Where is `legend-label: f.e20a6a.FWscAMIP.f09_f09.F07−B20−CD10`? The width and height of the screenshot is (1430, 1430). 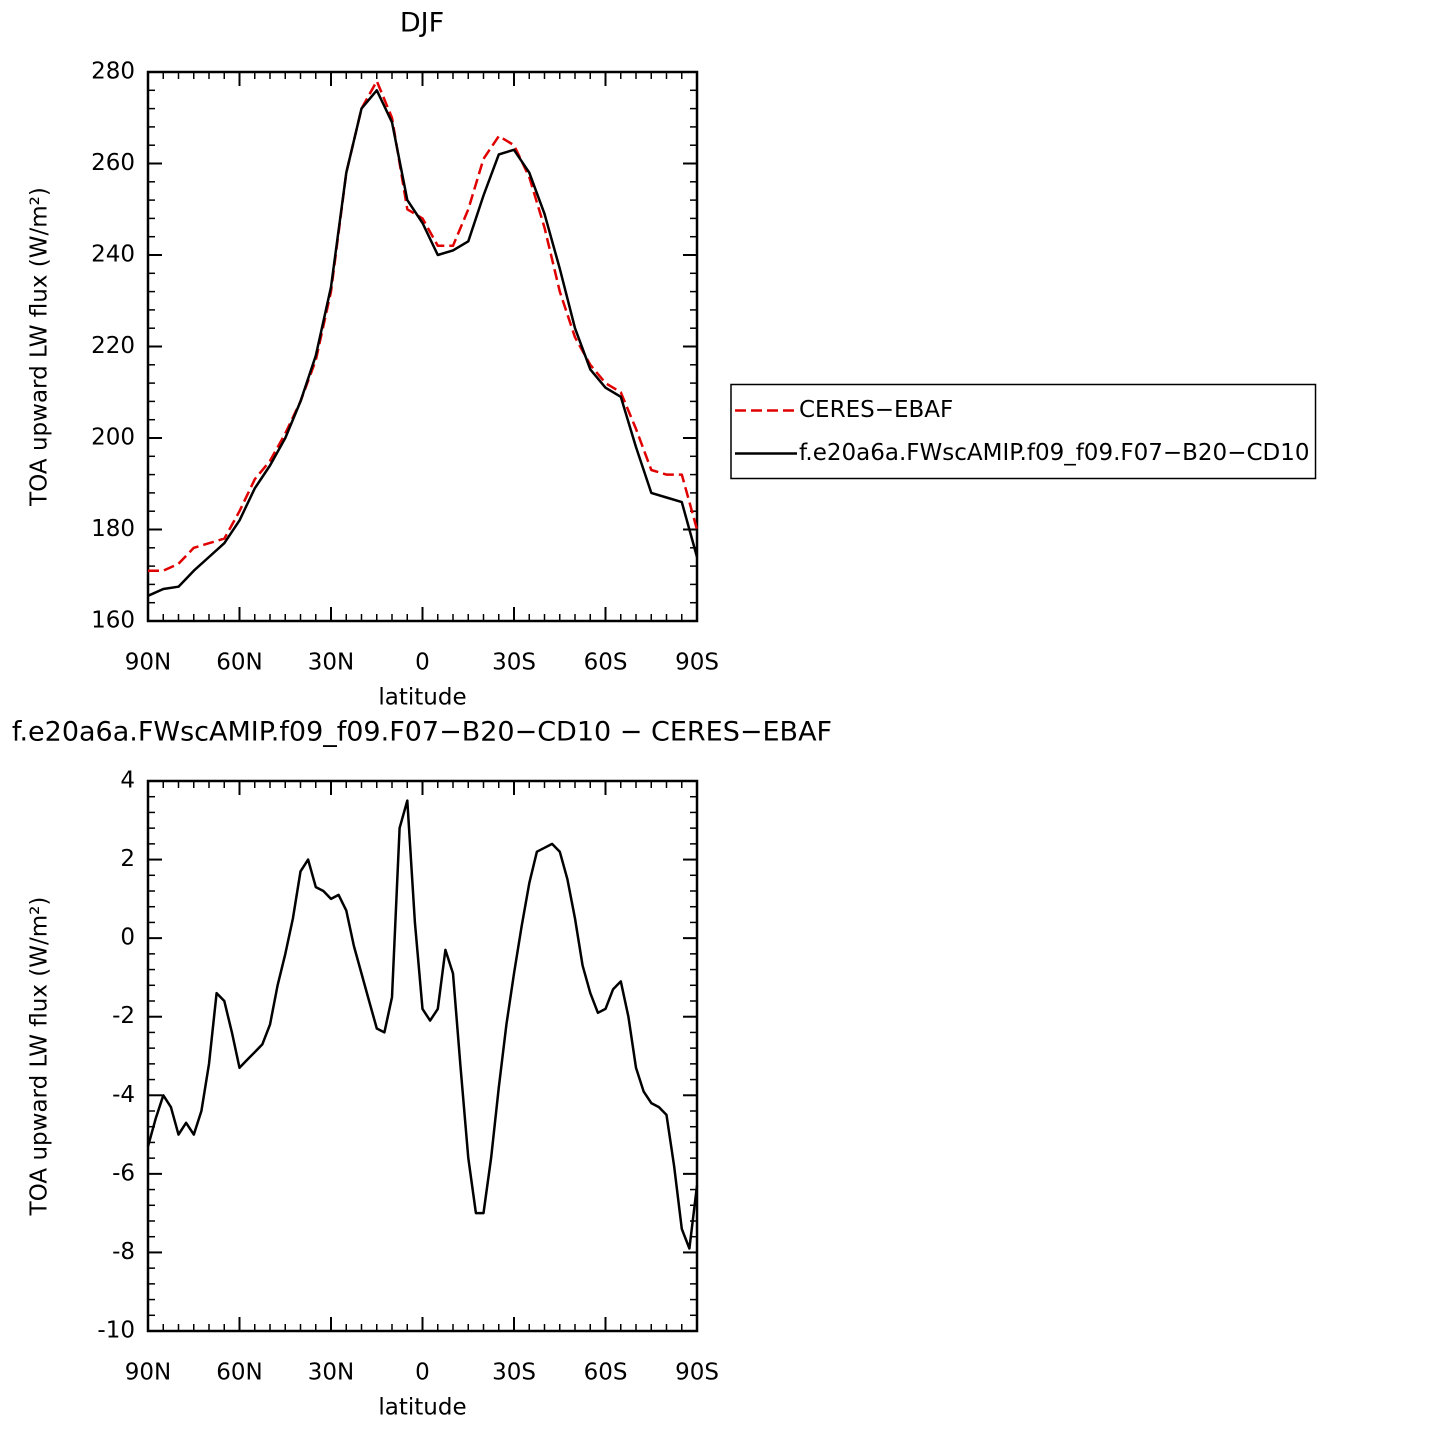
legend-label: f.e20a6a.FWscAMIP.f09_f09.F07−B20−CD10 is located at coordinates (1054, 453).